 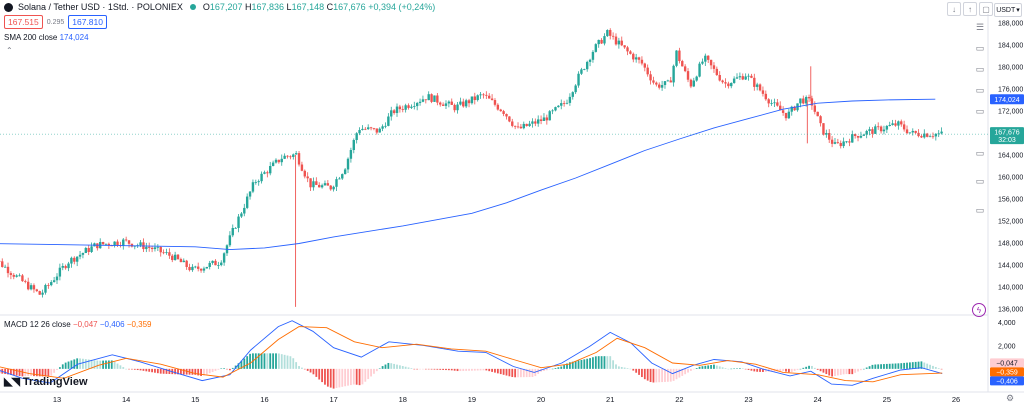 What do you see at coordinates (980, 69) in the screenshot?
I see `alert-list-icon: ▭` at bounding box center [980, 69].